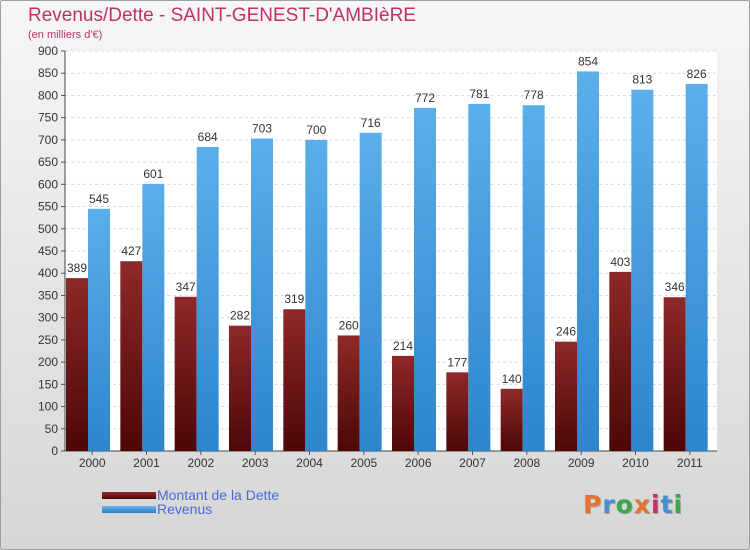 The height and width of the screenshot is (550, 750). Describe the element at coordinates (294, 299) in the screenshot. I see `data-label: 319` at that location.